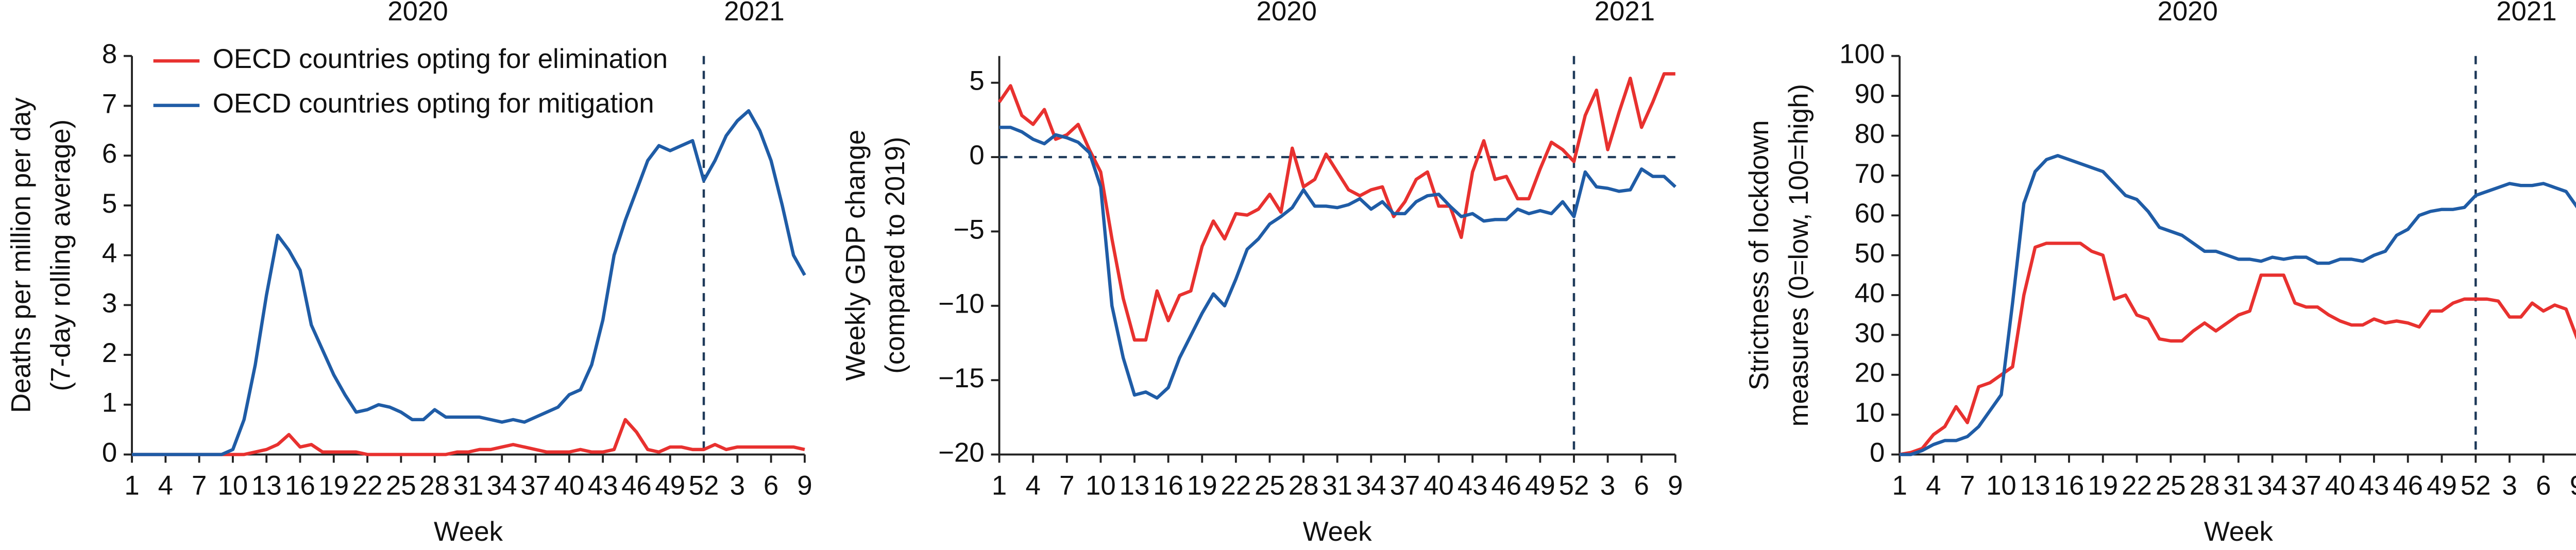 The image size is (2576, 550). I want to click on y-tick-label: 3, so click(109, 303).